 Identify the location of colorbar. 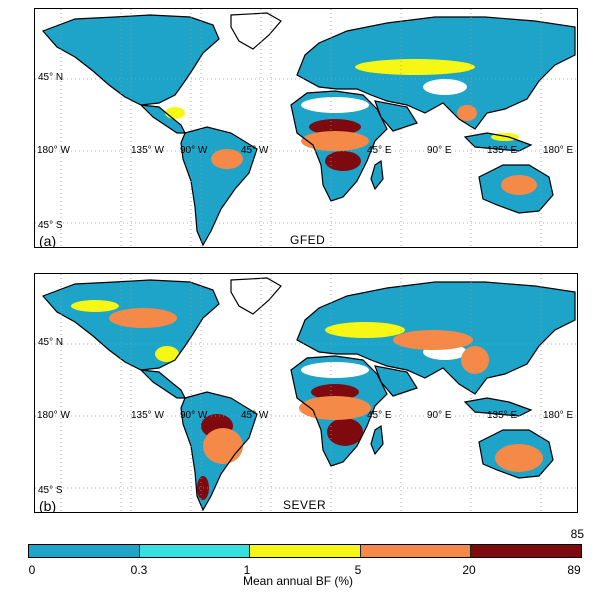
(305, 551).